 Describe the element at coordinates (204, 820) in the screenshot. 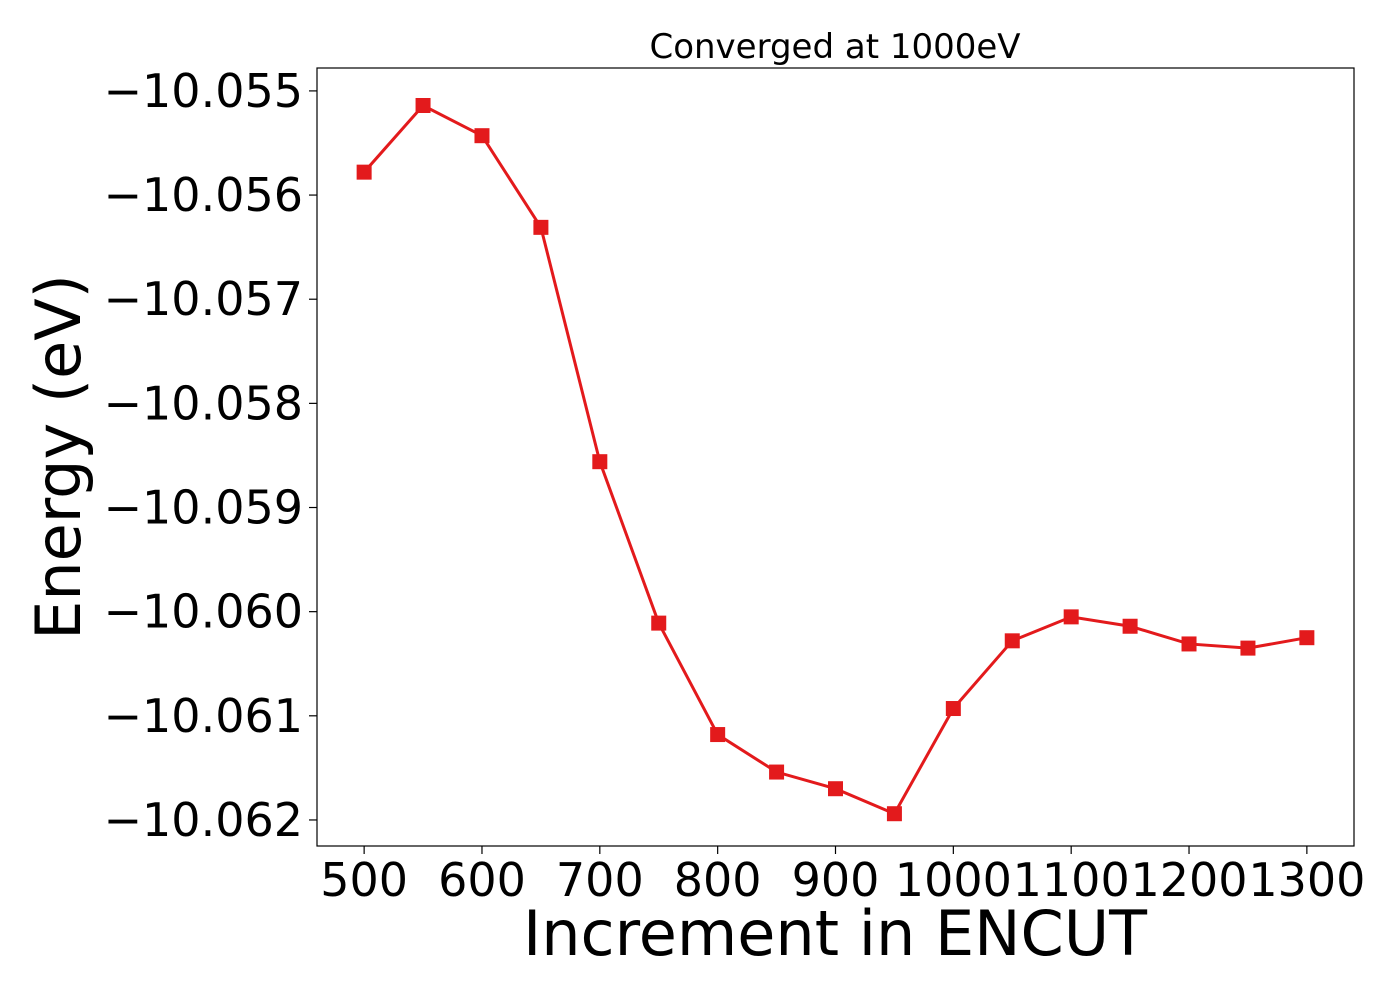

I see `y-tick-label: −10.062` at that location.